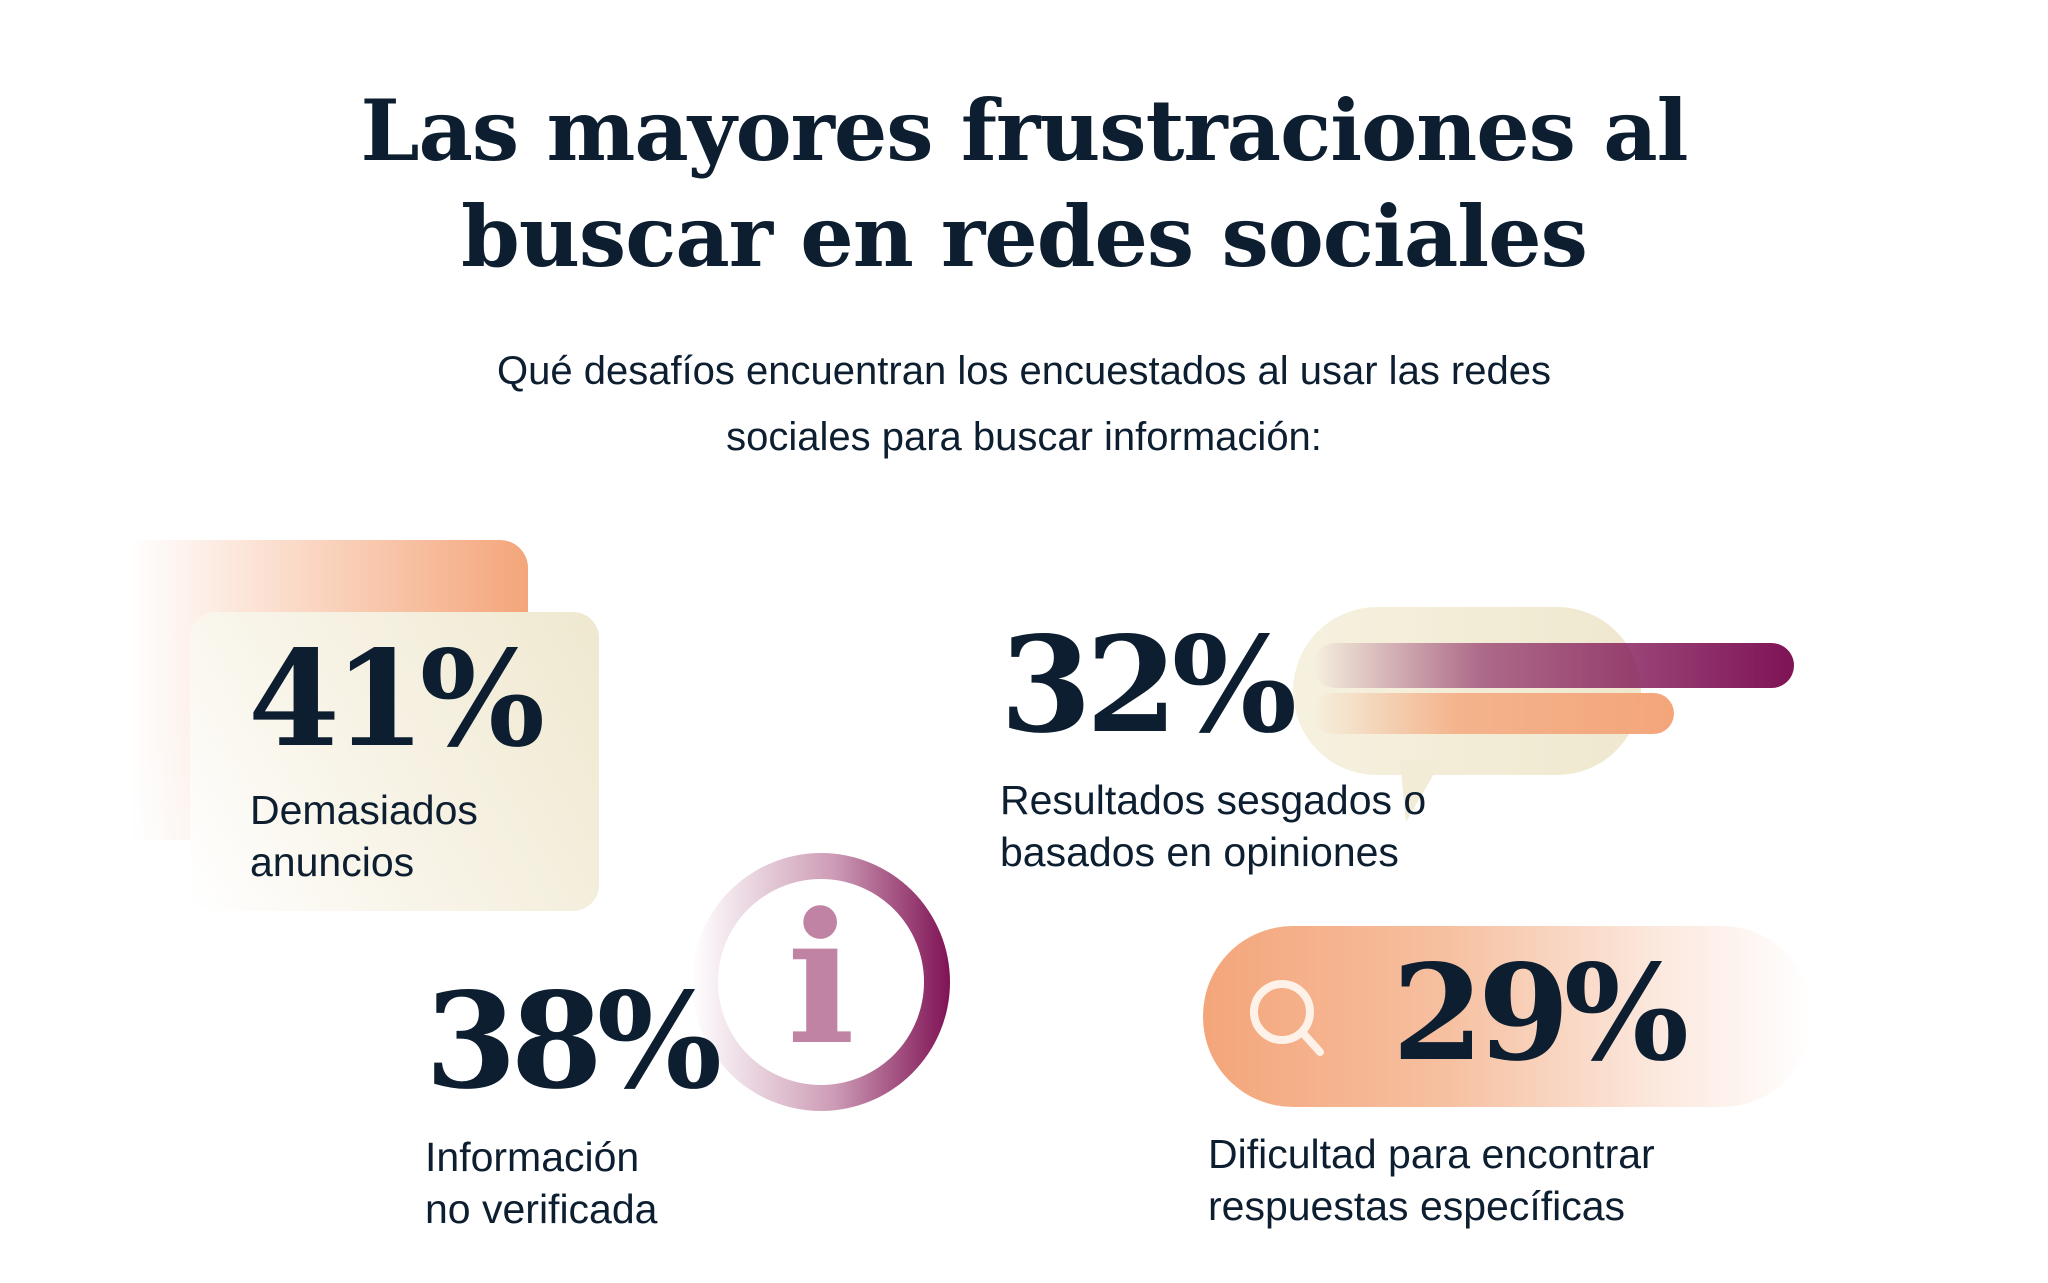 The height and width of the screenshot is (1283, 2048). What do you see at coordinates (1213, 800) in the screenshot?
I see `label-line: Resultados sesgados o` at bounding box center [1213, 800].